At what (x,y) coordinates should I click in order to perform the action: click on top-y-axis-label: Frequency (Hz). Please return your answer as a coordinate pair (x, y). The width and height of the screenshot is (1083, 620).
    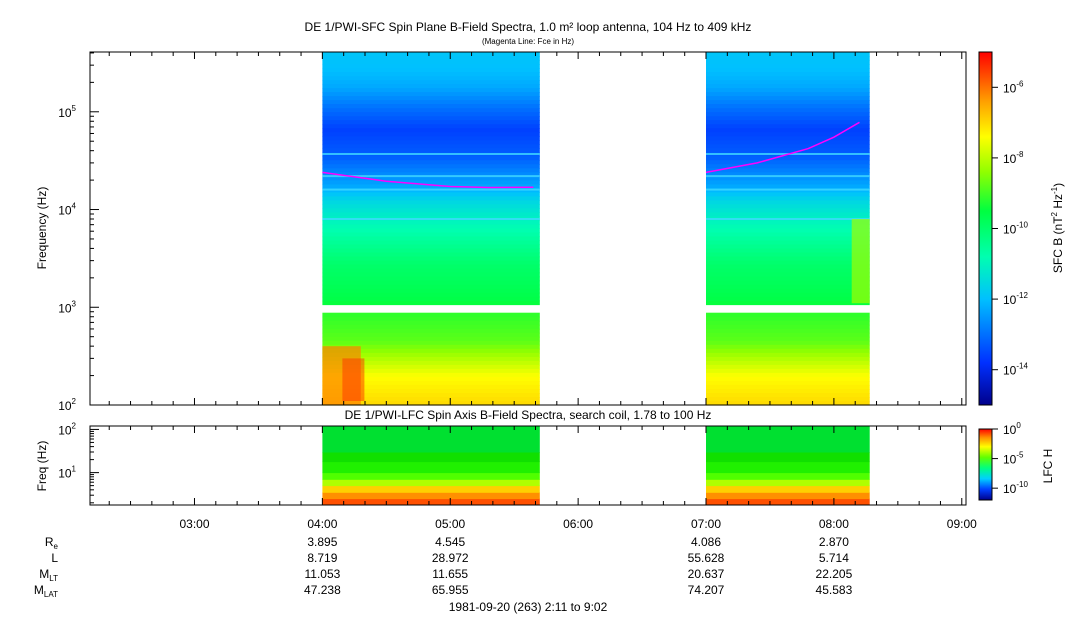
    Looking at the image, I should click on (42, 228).